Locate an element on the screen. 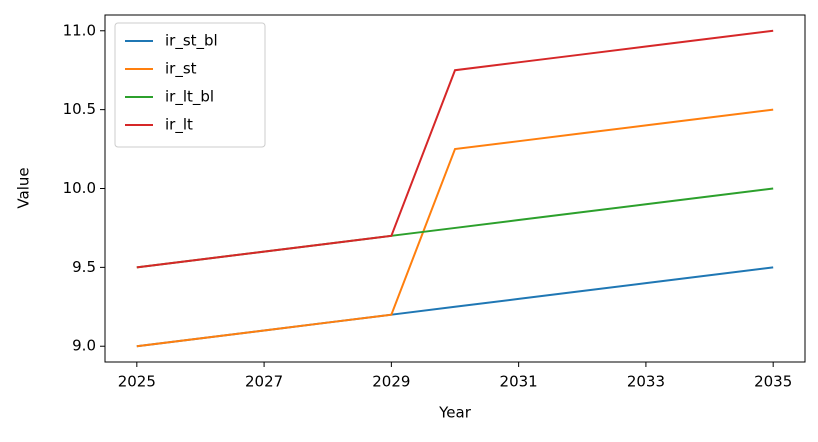 Image resolution: width=818 pixels, height=442 pixels. x-tick-label: 2033 is located at coordinates (646, 382).